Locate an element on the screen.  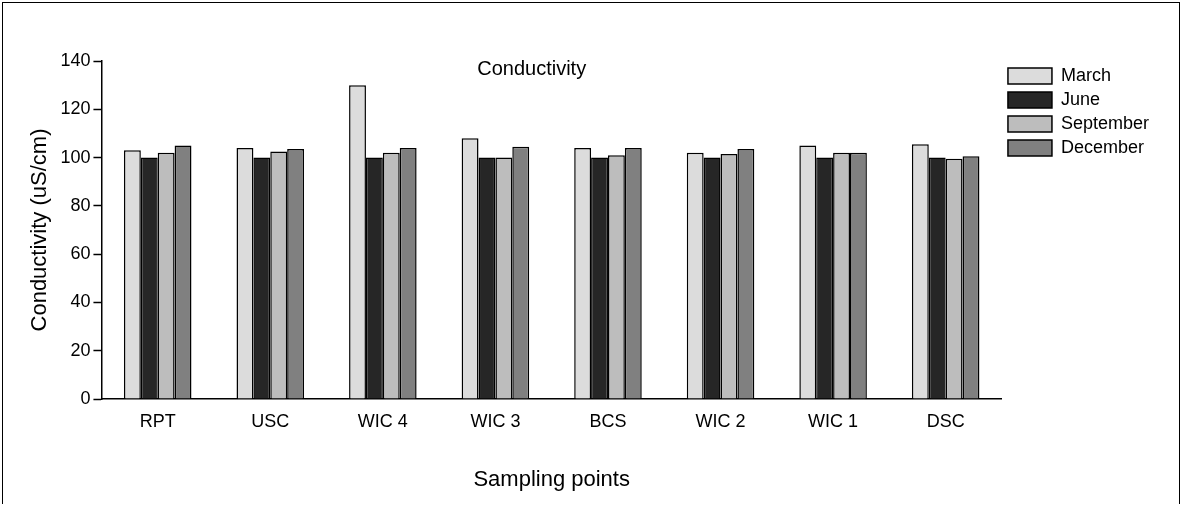
x-tick-label: RPT is located at coordinates (157, 420).